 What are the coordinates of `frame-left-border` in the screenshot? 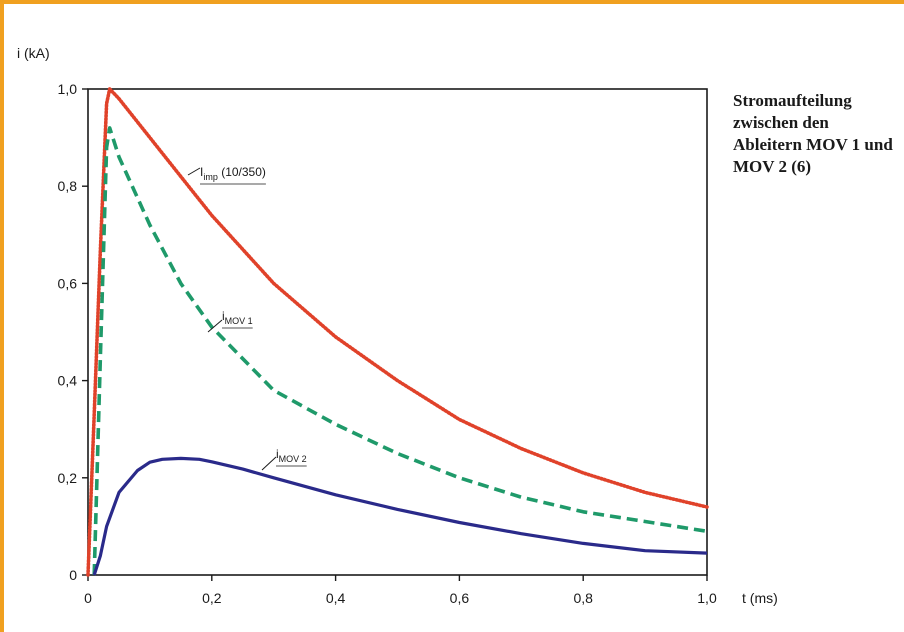 It's located at (2, 316).